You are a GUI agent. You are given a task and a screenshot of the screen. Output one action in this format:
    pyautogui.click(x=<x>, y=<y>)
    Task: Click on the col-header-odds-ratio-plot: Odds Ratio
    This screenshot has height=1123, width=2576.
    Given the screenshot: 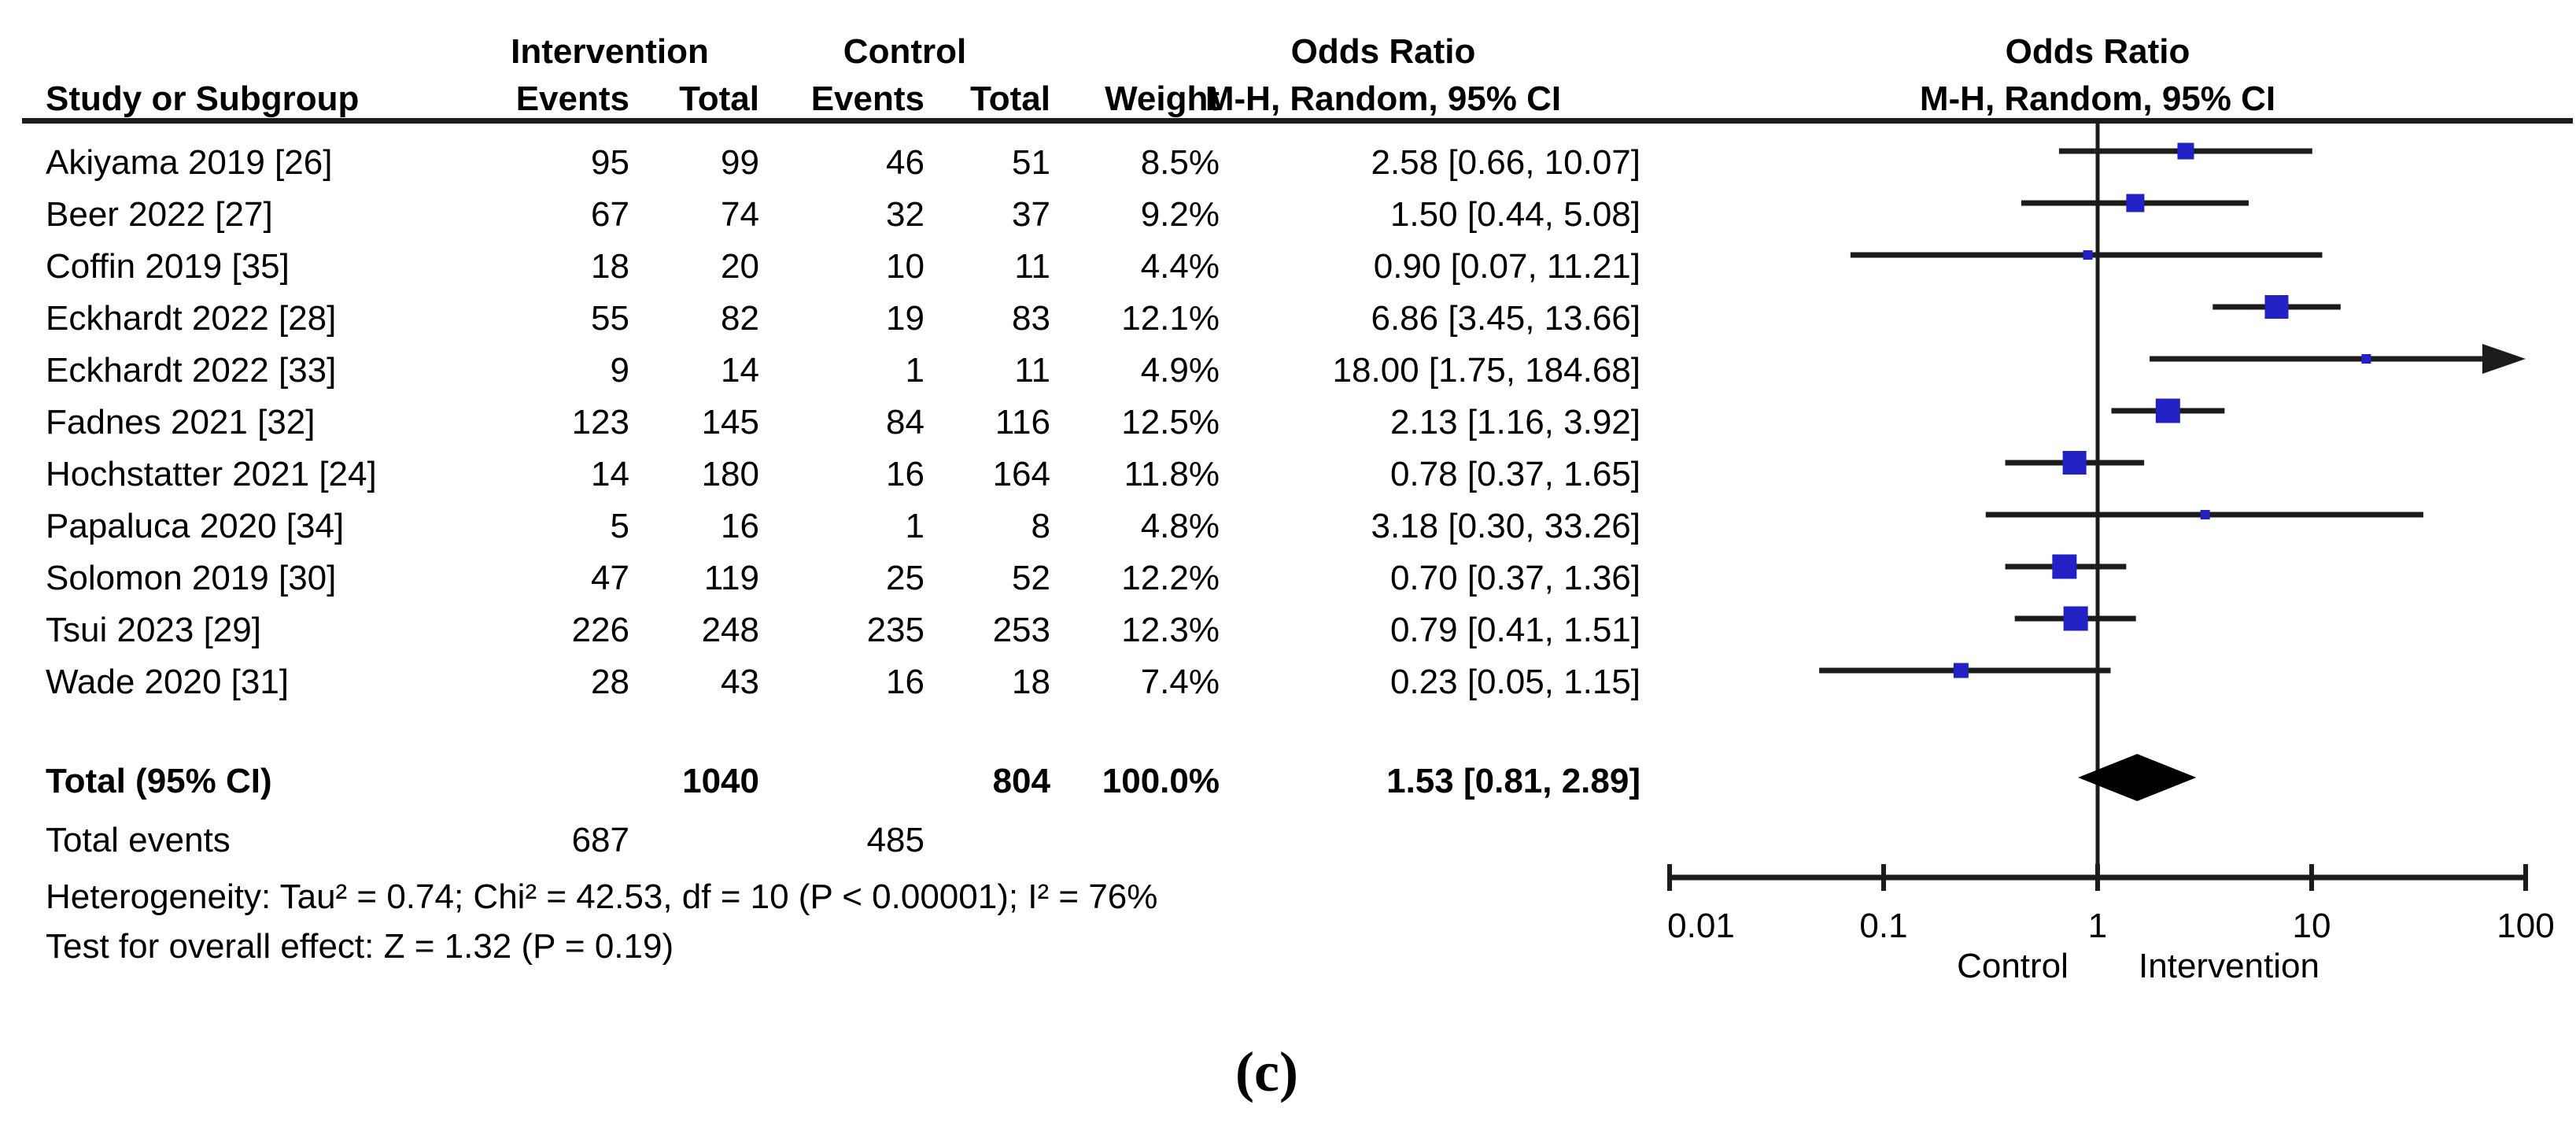 What is the action you would take?
    pyautogui.click(x=2098, y=51)
    